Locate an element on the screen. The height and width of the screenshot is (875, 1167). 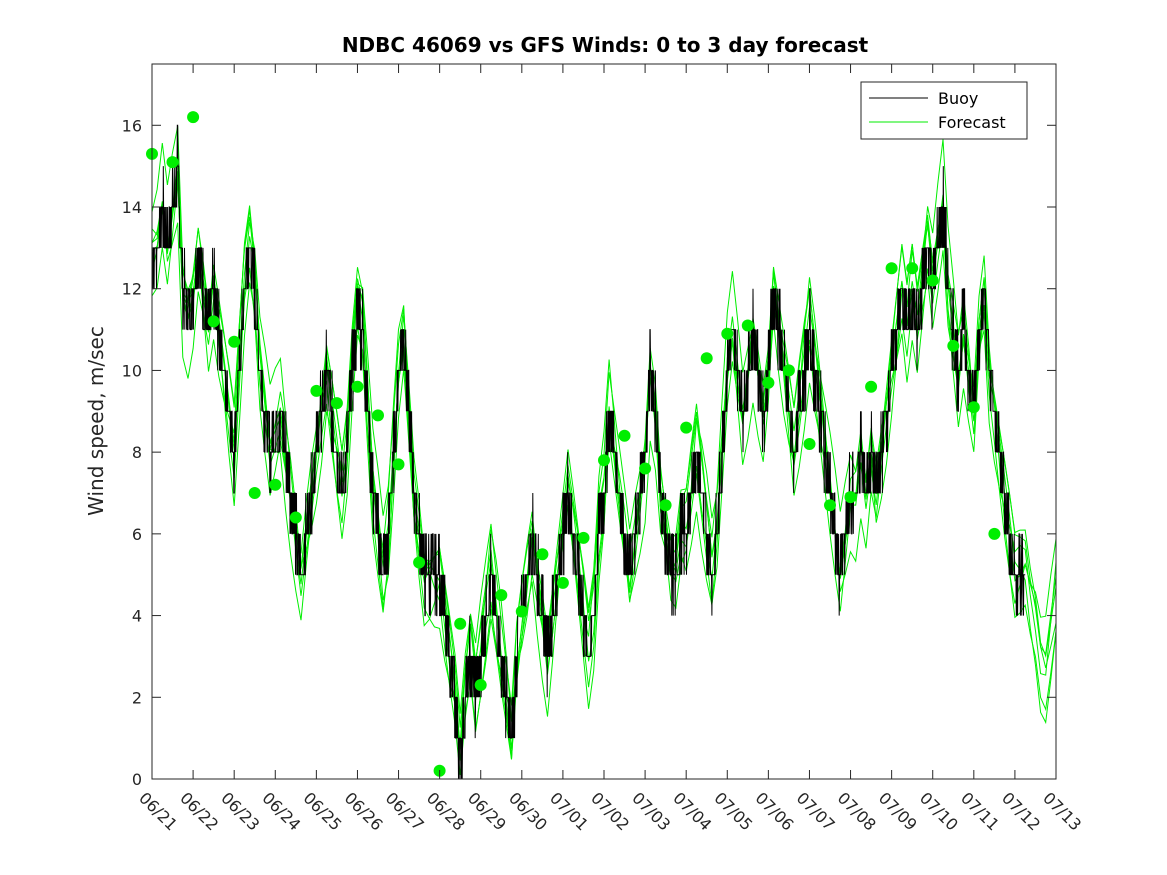
x-tick-label: 06/29 is located at coordinates (487, 811).